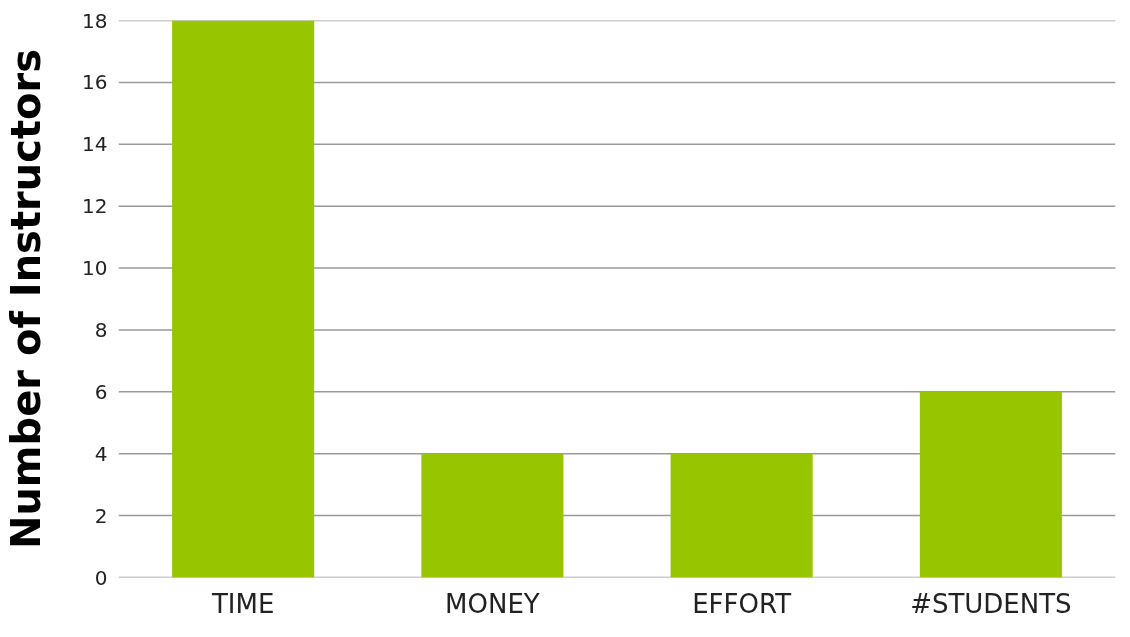  Describe the element at coordinates (95, 268) in the screenshot. I see `y-tick-label: 10` at that location.